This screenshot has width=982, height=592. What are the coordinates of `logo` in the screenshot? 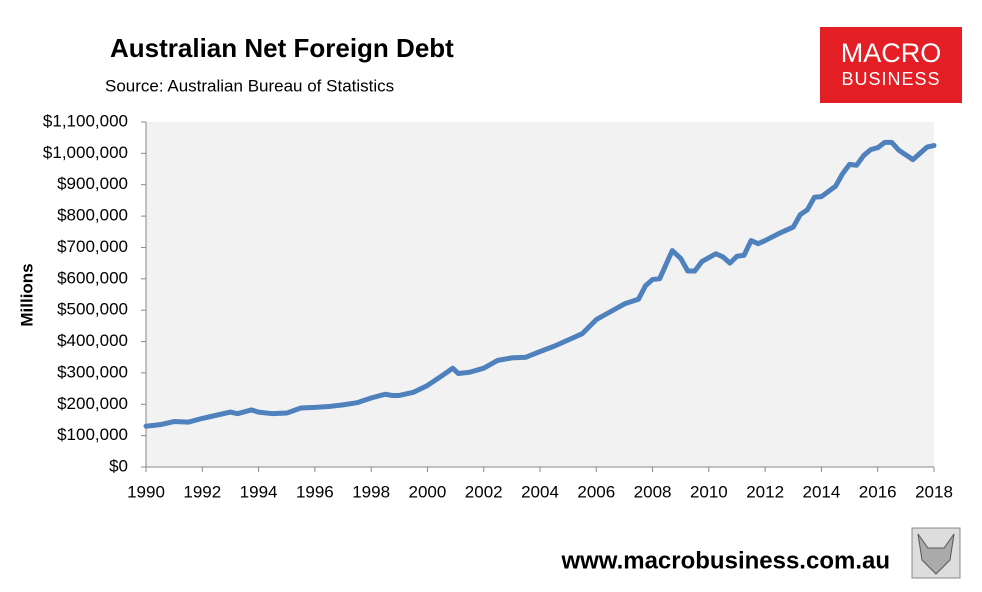 It's located at (891, 65).